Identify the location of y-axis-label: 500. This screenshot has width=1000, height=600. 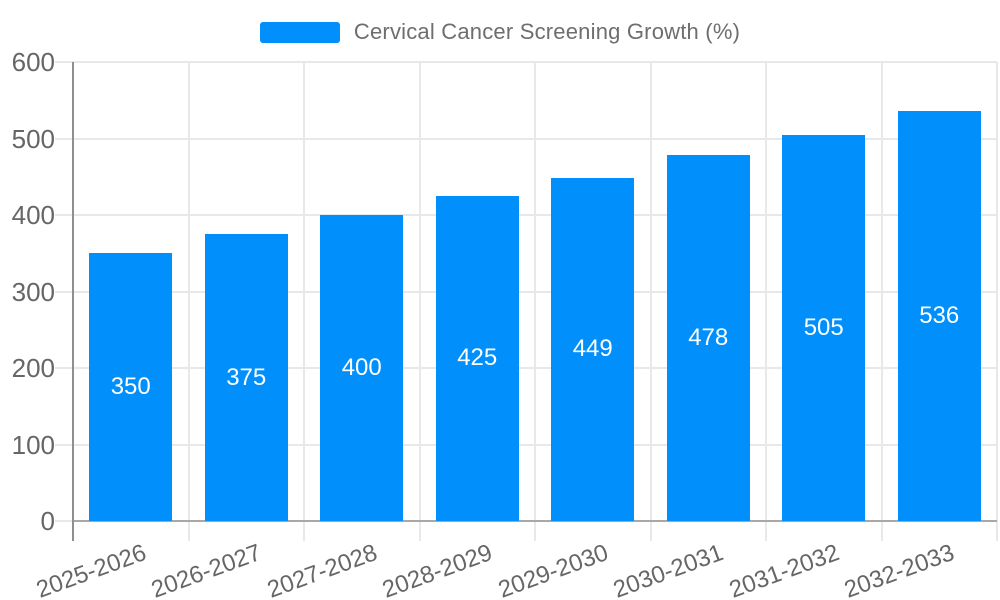
(33, 138).